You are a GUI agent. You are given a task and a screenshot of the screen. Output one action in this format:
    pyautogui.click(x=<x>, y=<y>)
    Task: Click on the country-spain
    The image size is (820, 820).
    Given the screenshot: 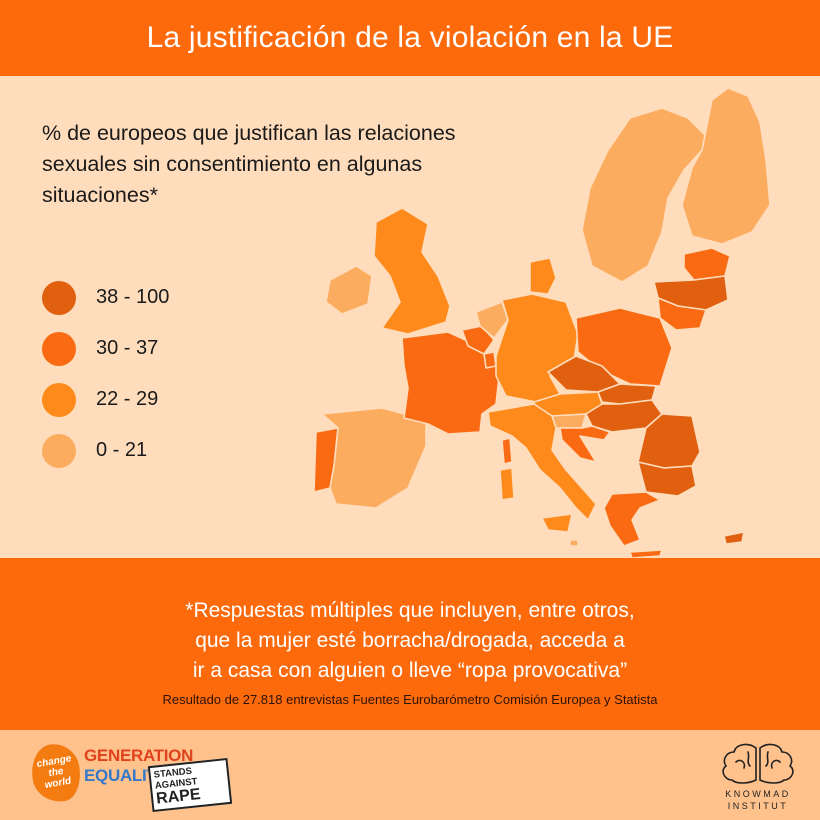 What is the action you would take?
    pyautogui.click(x=374, y=458)
    